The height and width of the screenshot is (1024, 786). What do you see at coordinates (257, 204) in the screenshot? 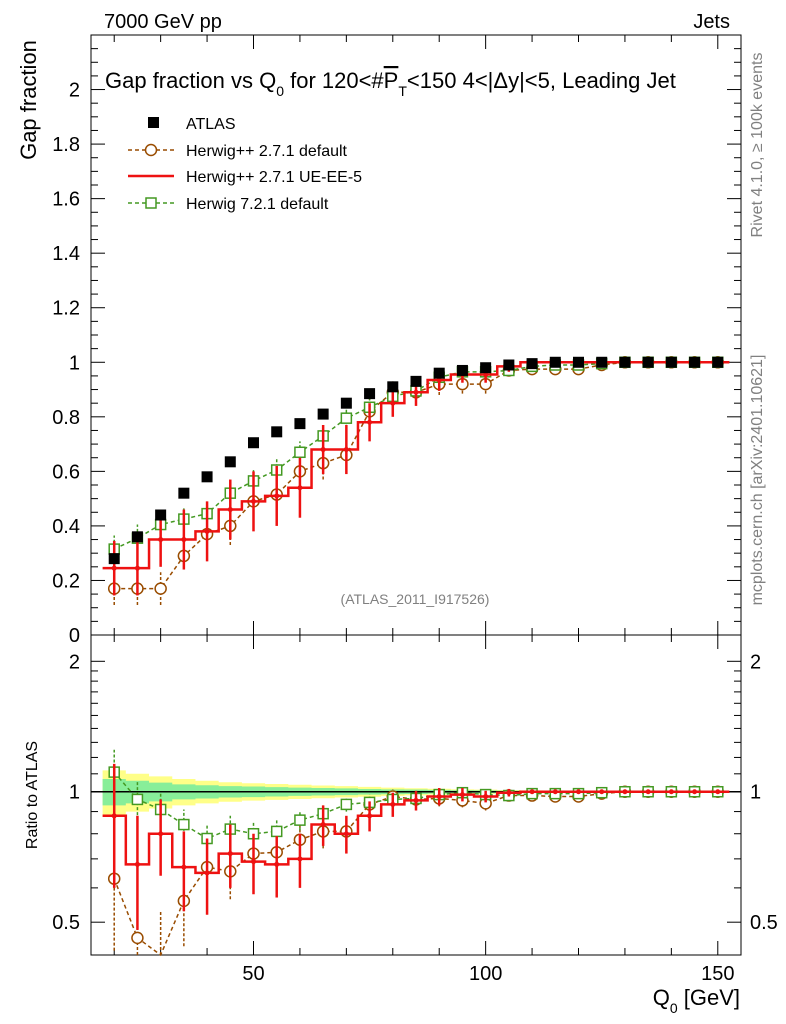
I see `legend-label-herwig7: Herwig 7.2.1 default` at bounding box center [257, 204].